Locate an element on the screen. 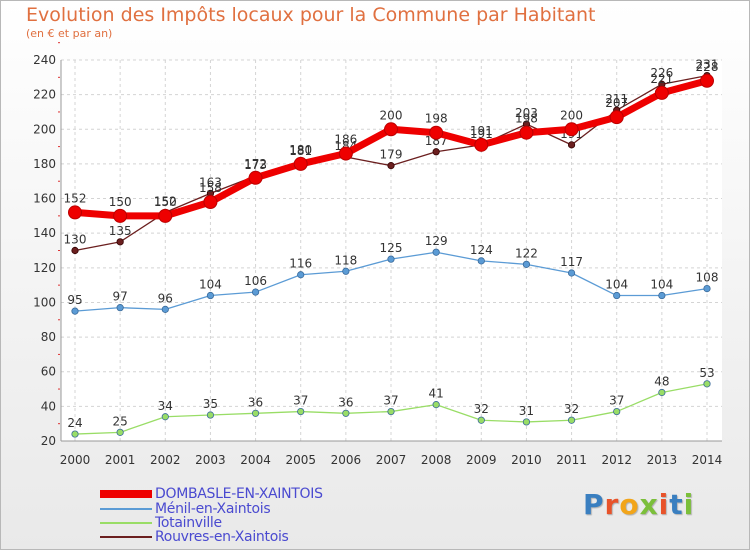  legend-item-menil: Ménil-en-Xaintois is located at coordinates (185, 509).